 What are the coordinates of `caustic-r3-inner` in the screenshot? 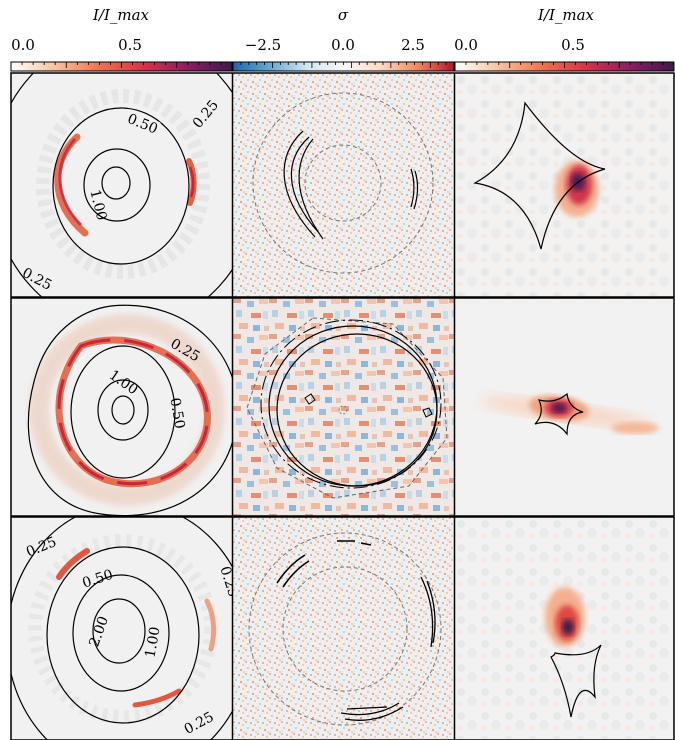 It's located at (345, 629).